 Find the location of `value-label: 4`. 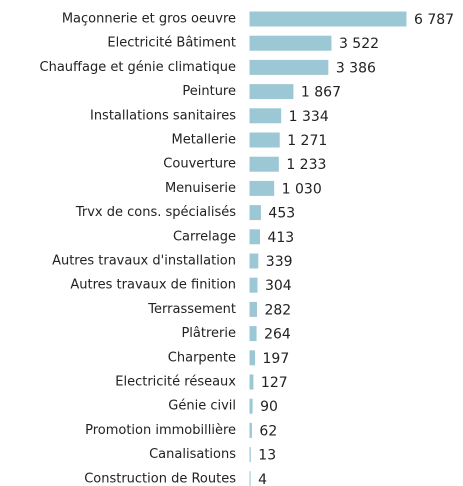

value-label: 4 is located at coordinates (262, 479).